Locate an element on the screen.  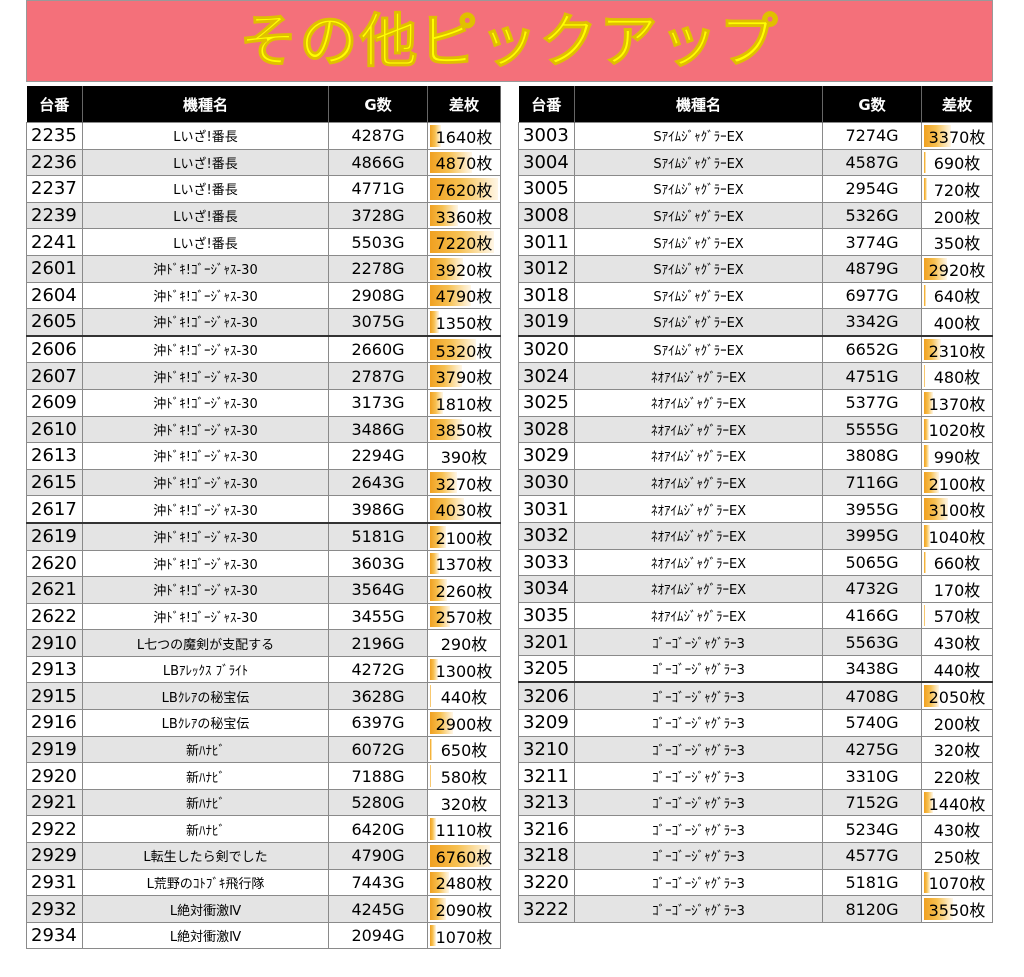
unit-number: 3216 is located at coordinates (546, 829).